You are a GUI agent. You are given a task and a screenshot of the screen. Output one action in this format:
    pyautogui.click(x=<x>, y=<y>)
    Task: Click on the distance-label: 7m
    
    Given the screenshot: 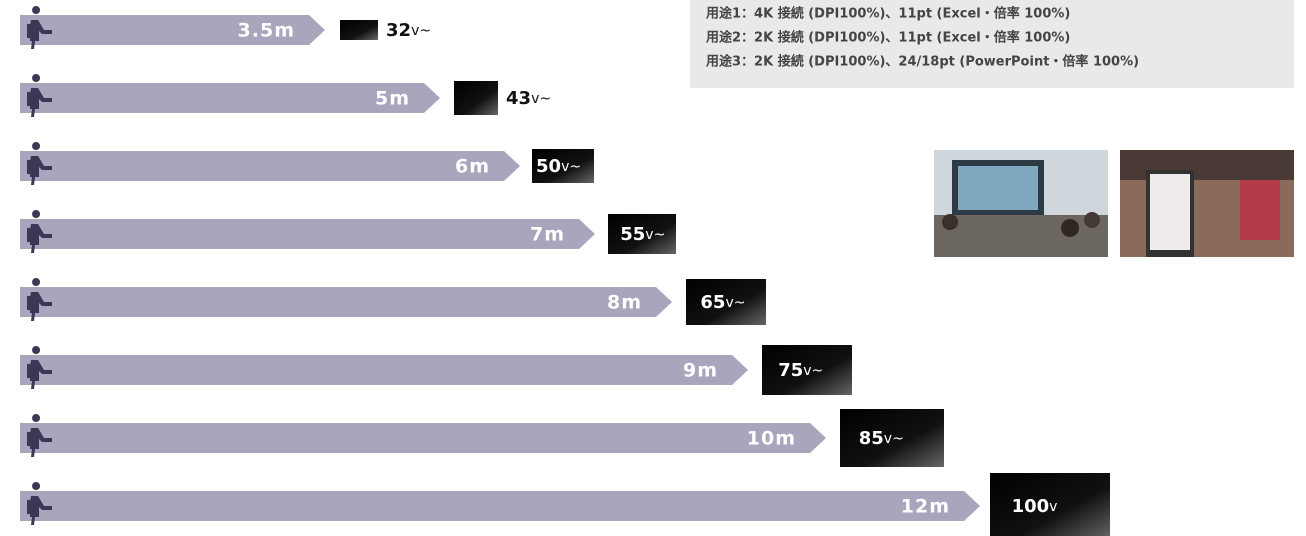 What is the action you would take?
    pyautogui.click(x=547, y=235)
    